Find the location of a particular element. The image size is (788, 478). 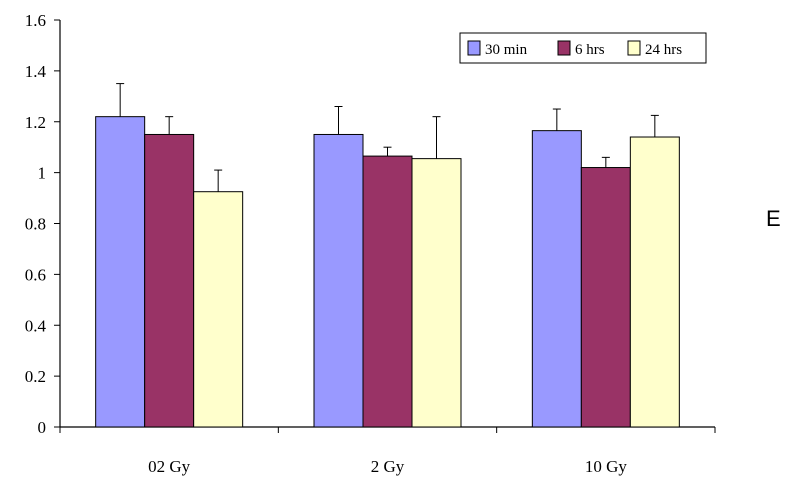

legend-label: 6 hrs is located at coordinates (590, 50).